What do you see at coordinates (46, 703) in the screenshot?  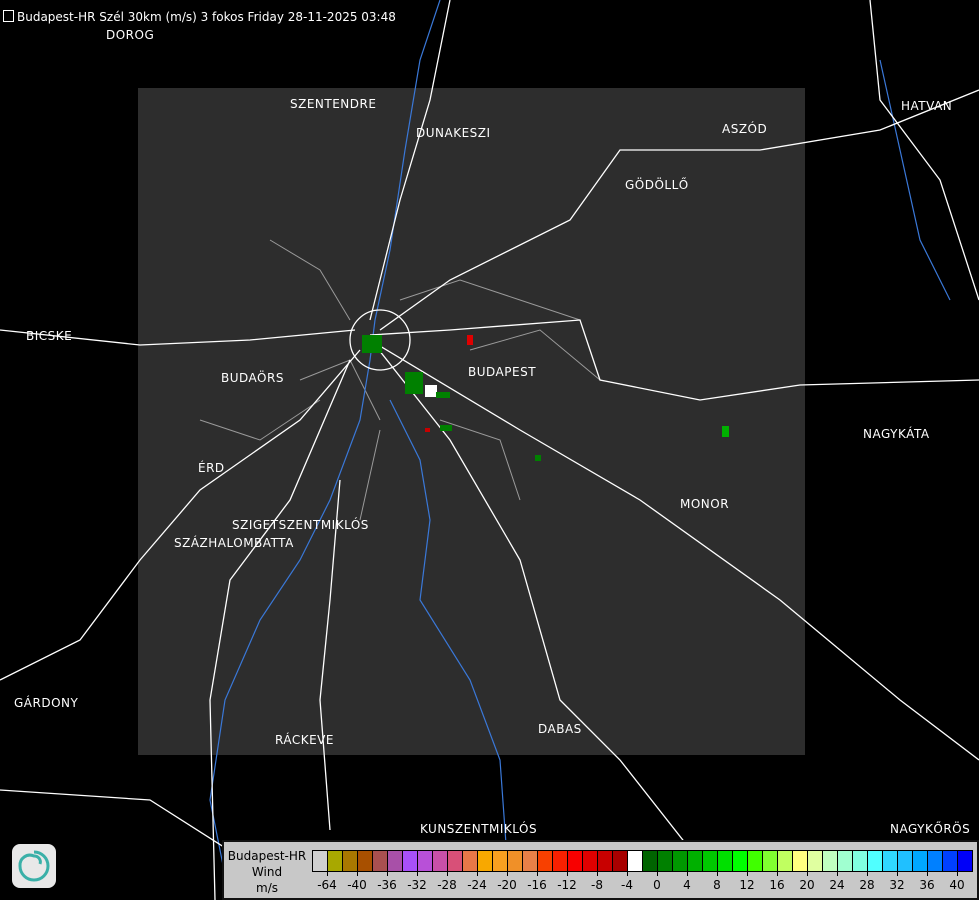 I see `town-label: GÁRDONY` at bounding box center [46, 703].